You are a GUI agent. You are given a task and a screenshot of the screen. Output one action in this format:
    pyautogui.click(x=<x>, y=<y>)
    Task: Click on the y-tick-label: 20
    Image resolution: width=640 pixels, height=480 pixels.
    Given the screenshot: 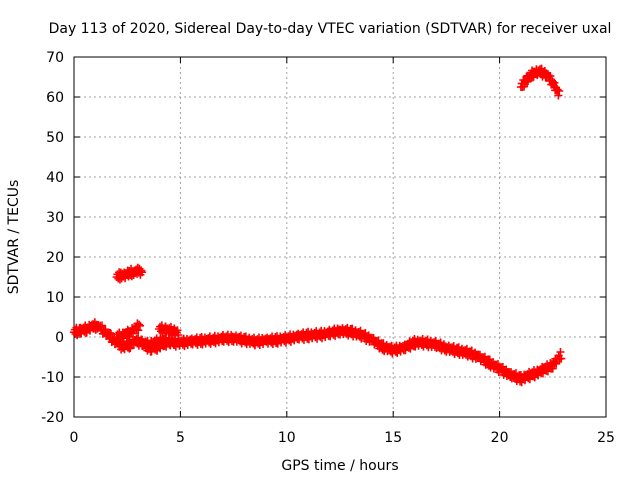 What is the action you would take?
    pyautogui.click(x=55, y=258)
    